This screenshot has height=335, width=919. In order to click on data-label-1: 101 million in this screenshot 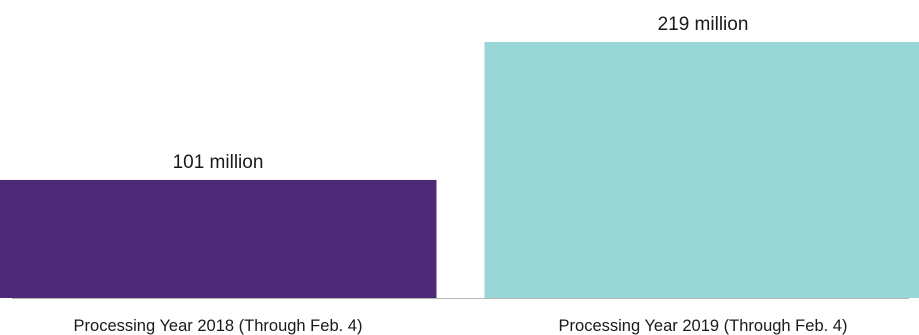, I will do `click(218, 162)`.